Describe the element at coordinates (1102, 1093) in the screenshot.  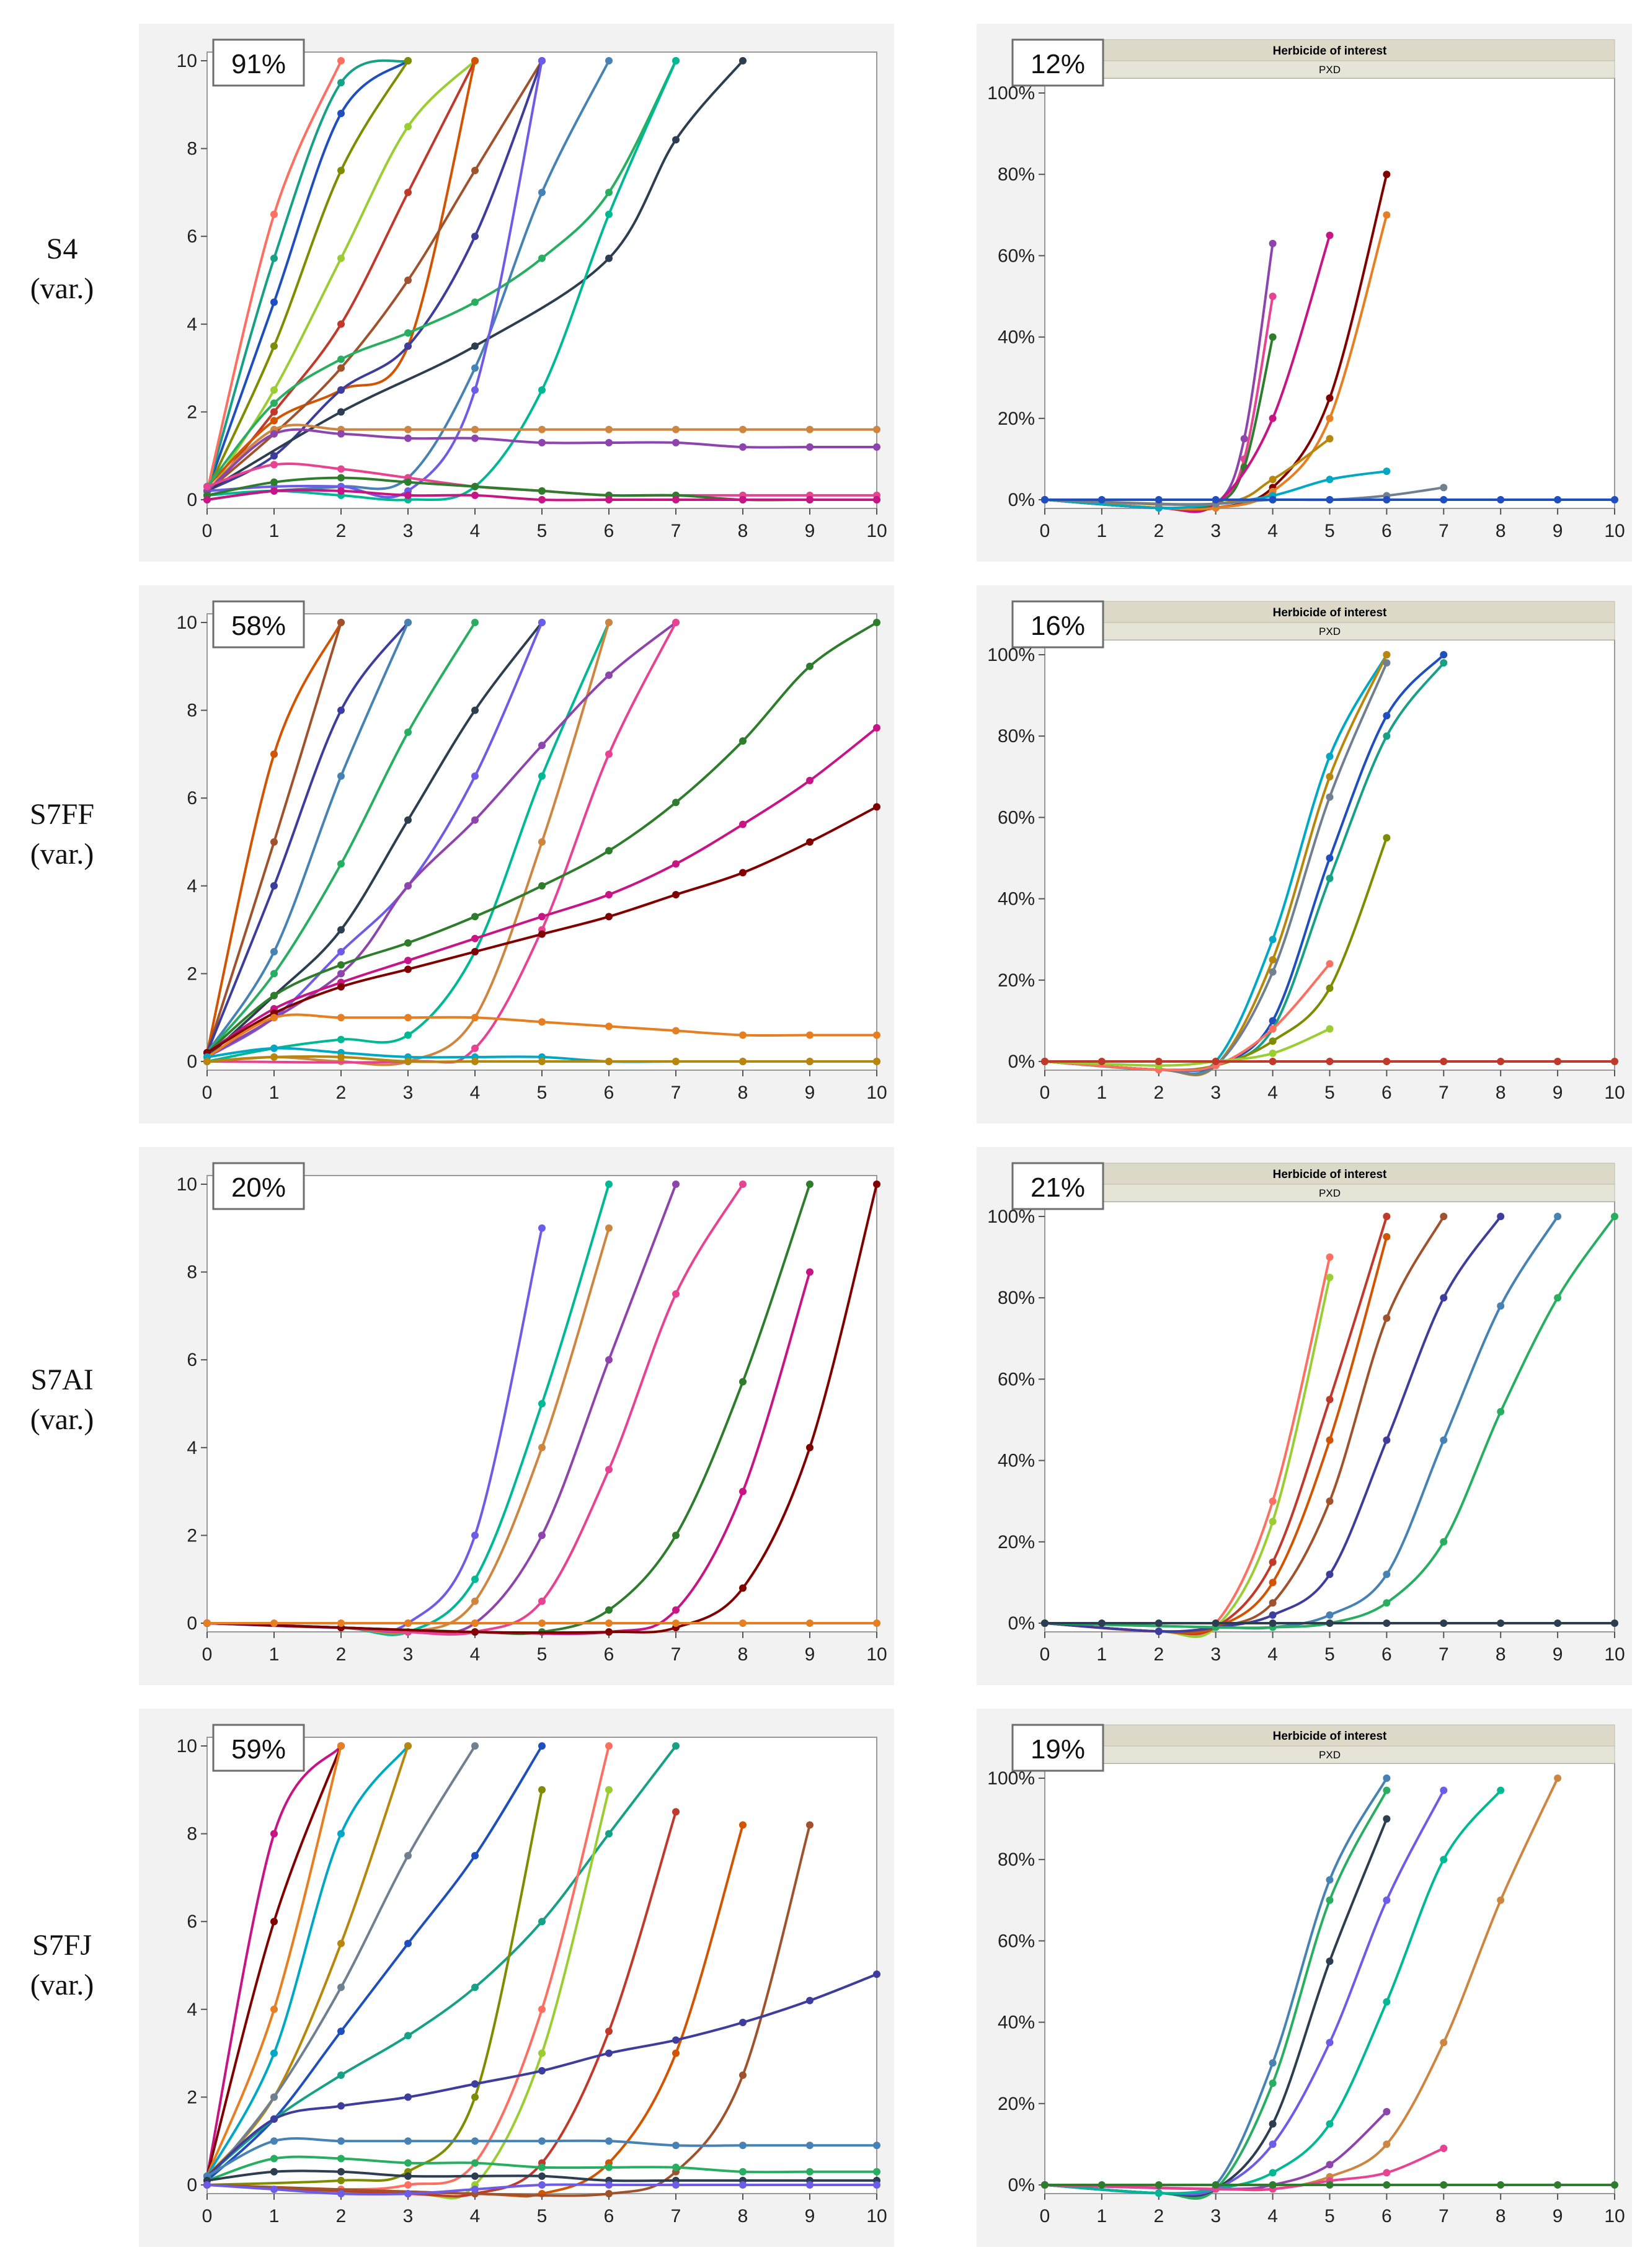
I see `x-tick-label: 1` at that location.